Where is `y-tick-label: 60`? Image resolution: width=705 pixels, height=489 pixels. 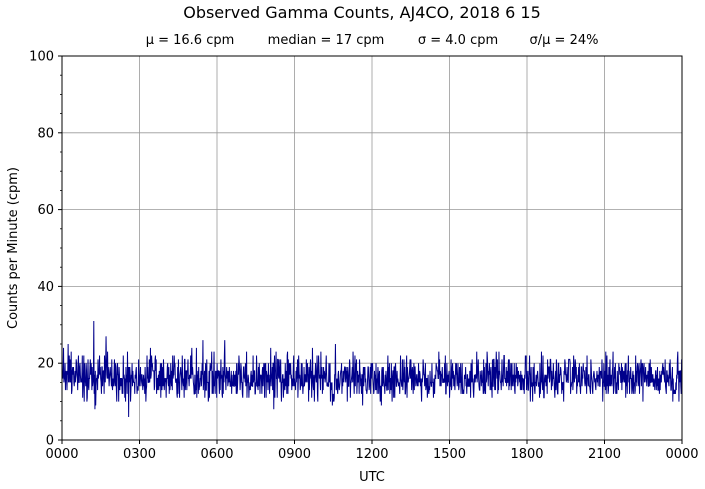 y-tick-label: 60 is located at coordinates (45, 210).